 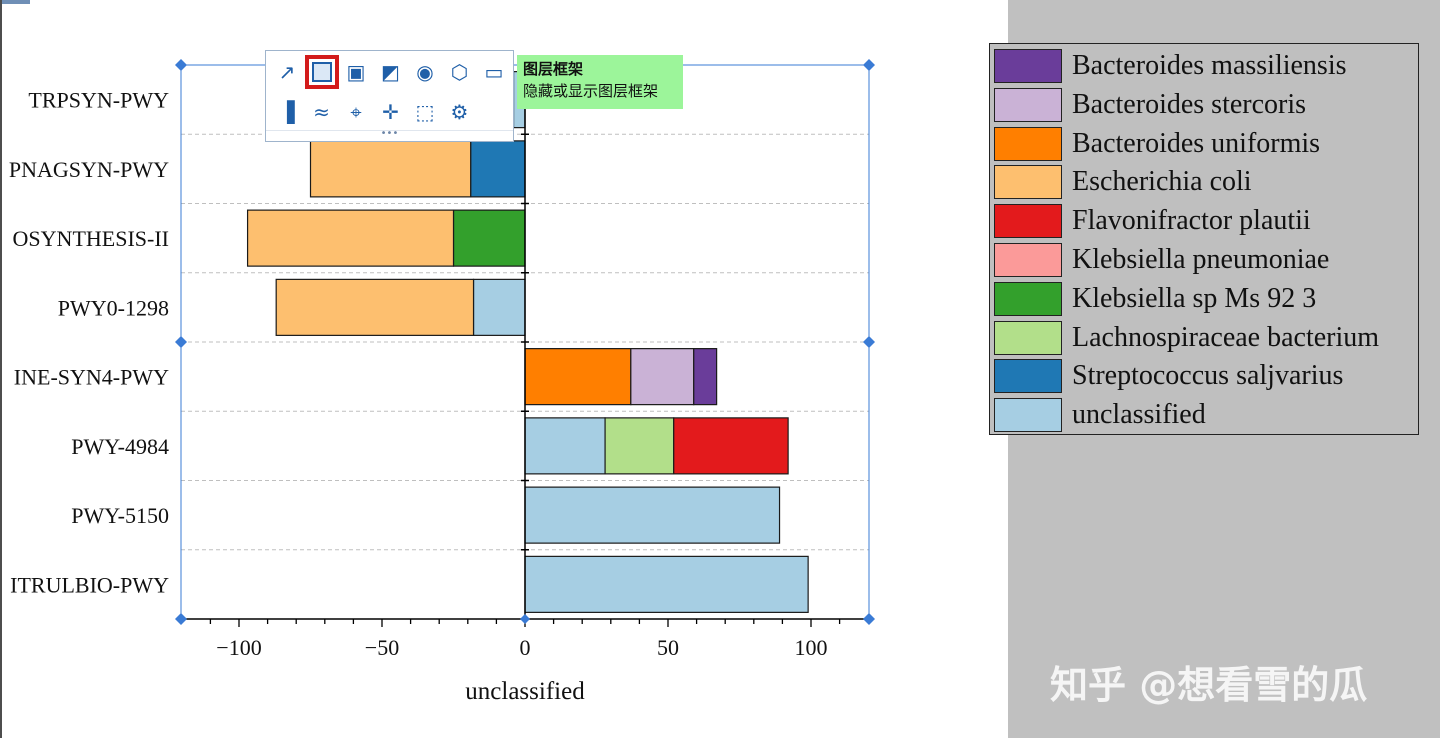 I want to click on x-tick-label: −50, so click(x=382, y=647).